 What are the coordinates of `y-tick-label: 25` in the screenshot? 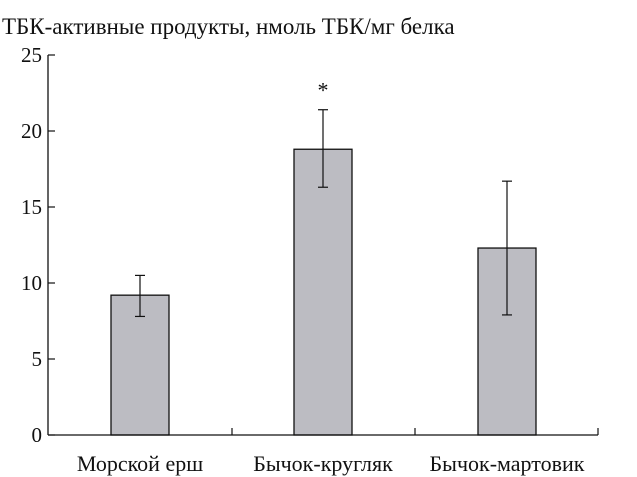 It's located at (31, 55).